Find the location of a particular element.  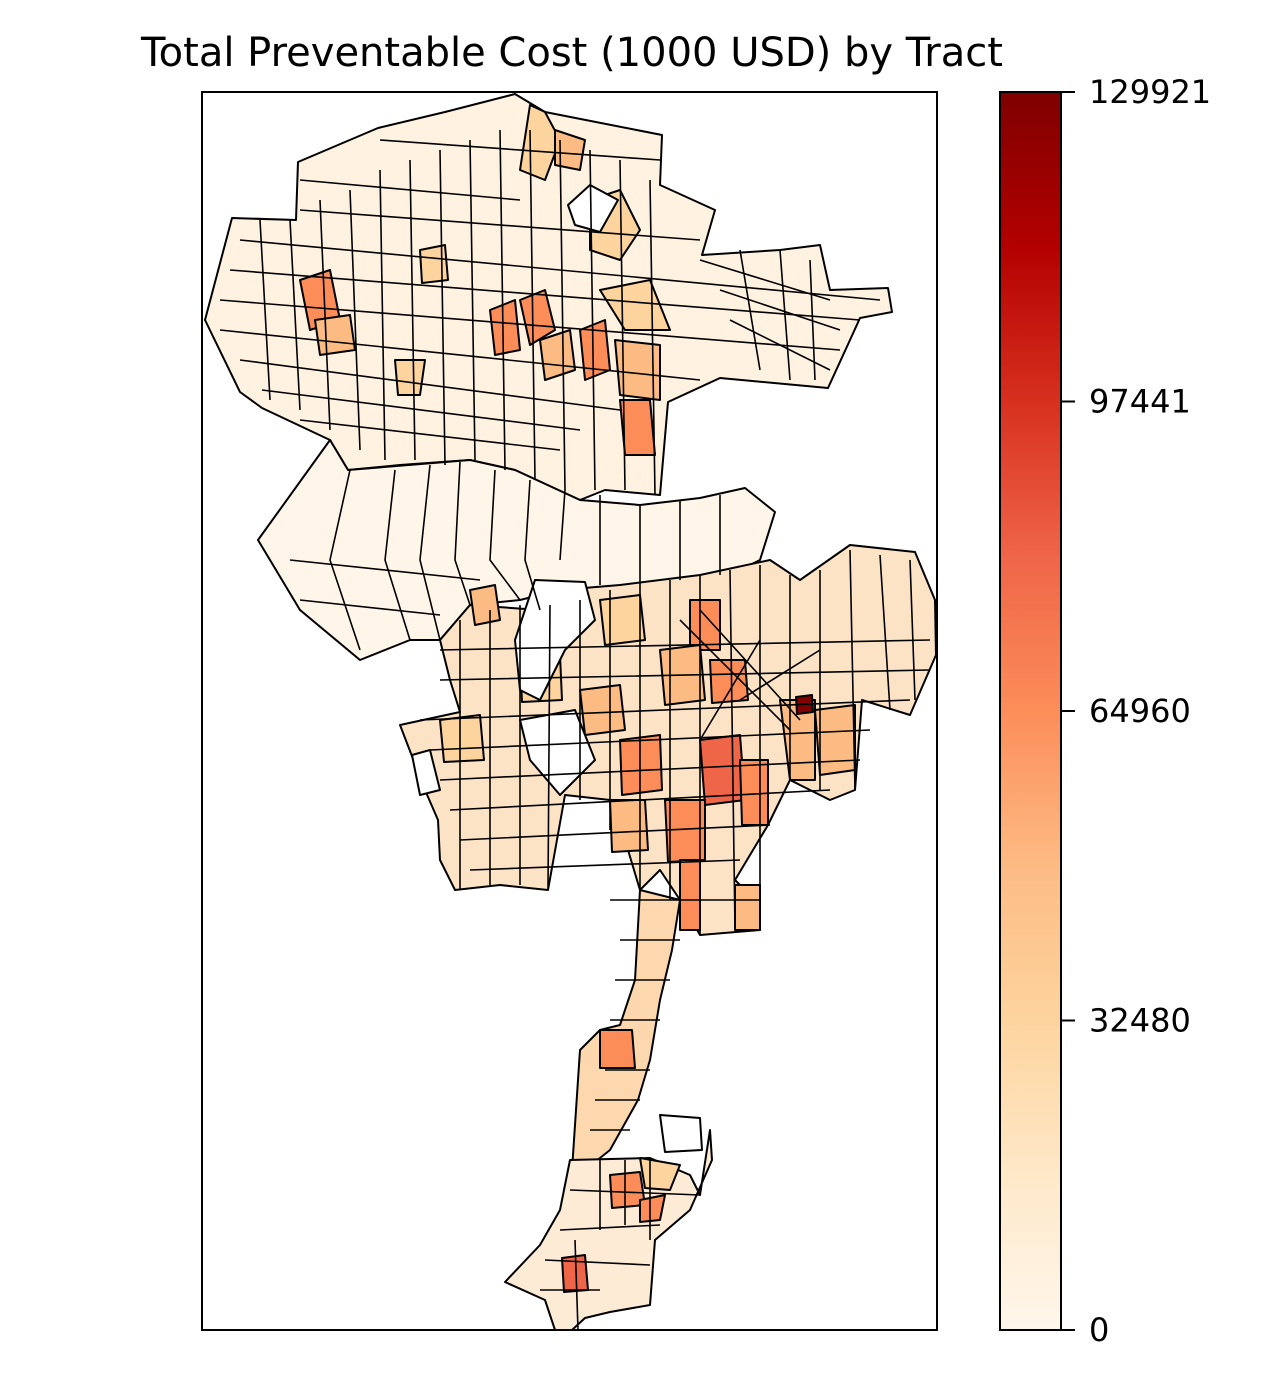

colorbar-gradient is located at coordinates (1030, 711).